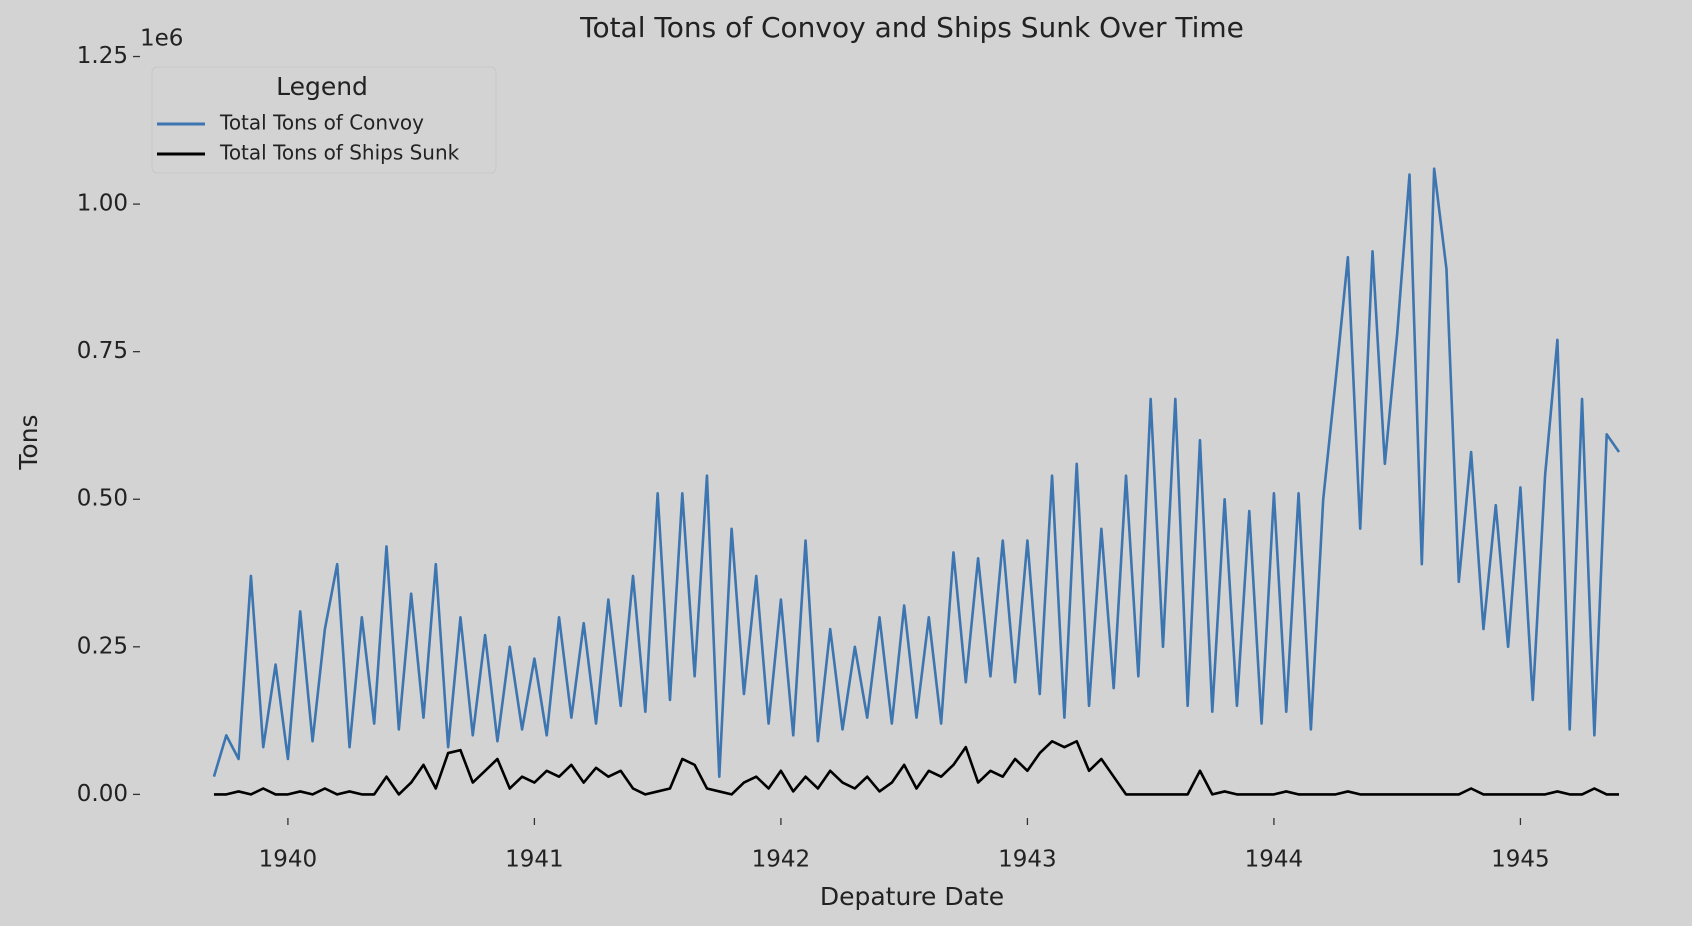 Image resolution: width=1692 pixels, height=926 pixels. I want to click on y-tick-label: 0.25, so click(102, 646).